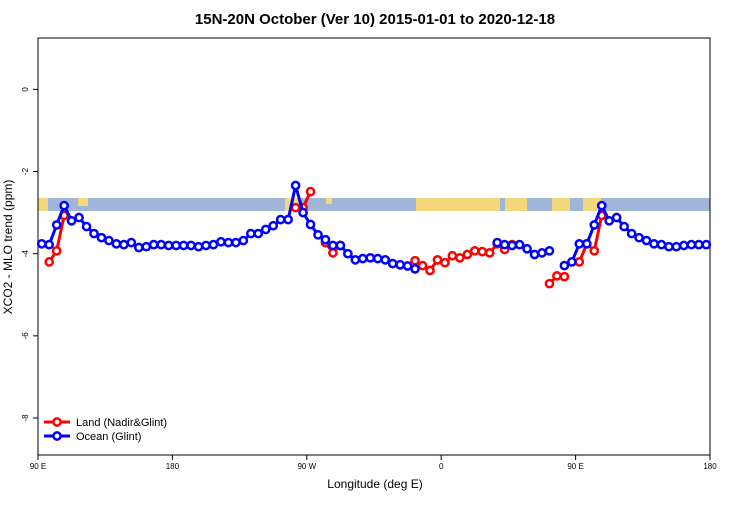 The image size is (750, 505). I want to click on x-tick-label: 0, so click(441, 466).